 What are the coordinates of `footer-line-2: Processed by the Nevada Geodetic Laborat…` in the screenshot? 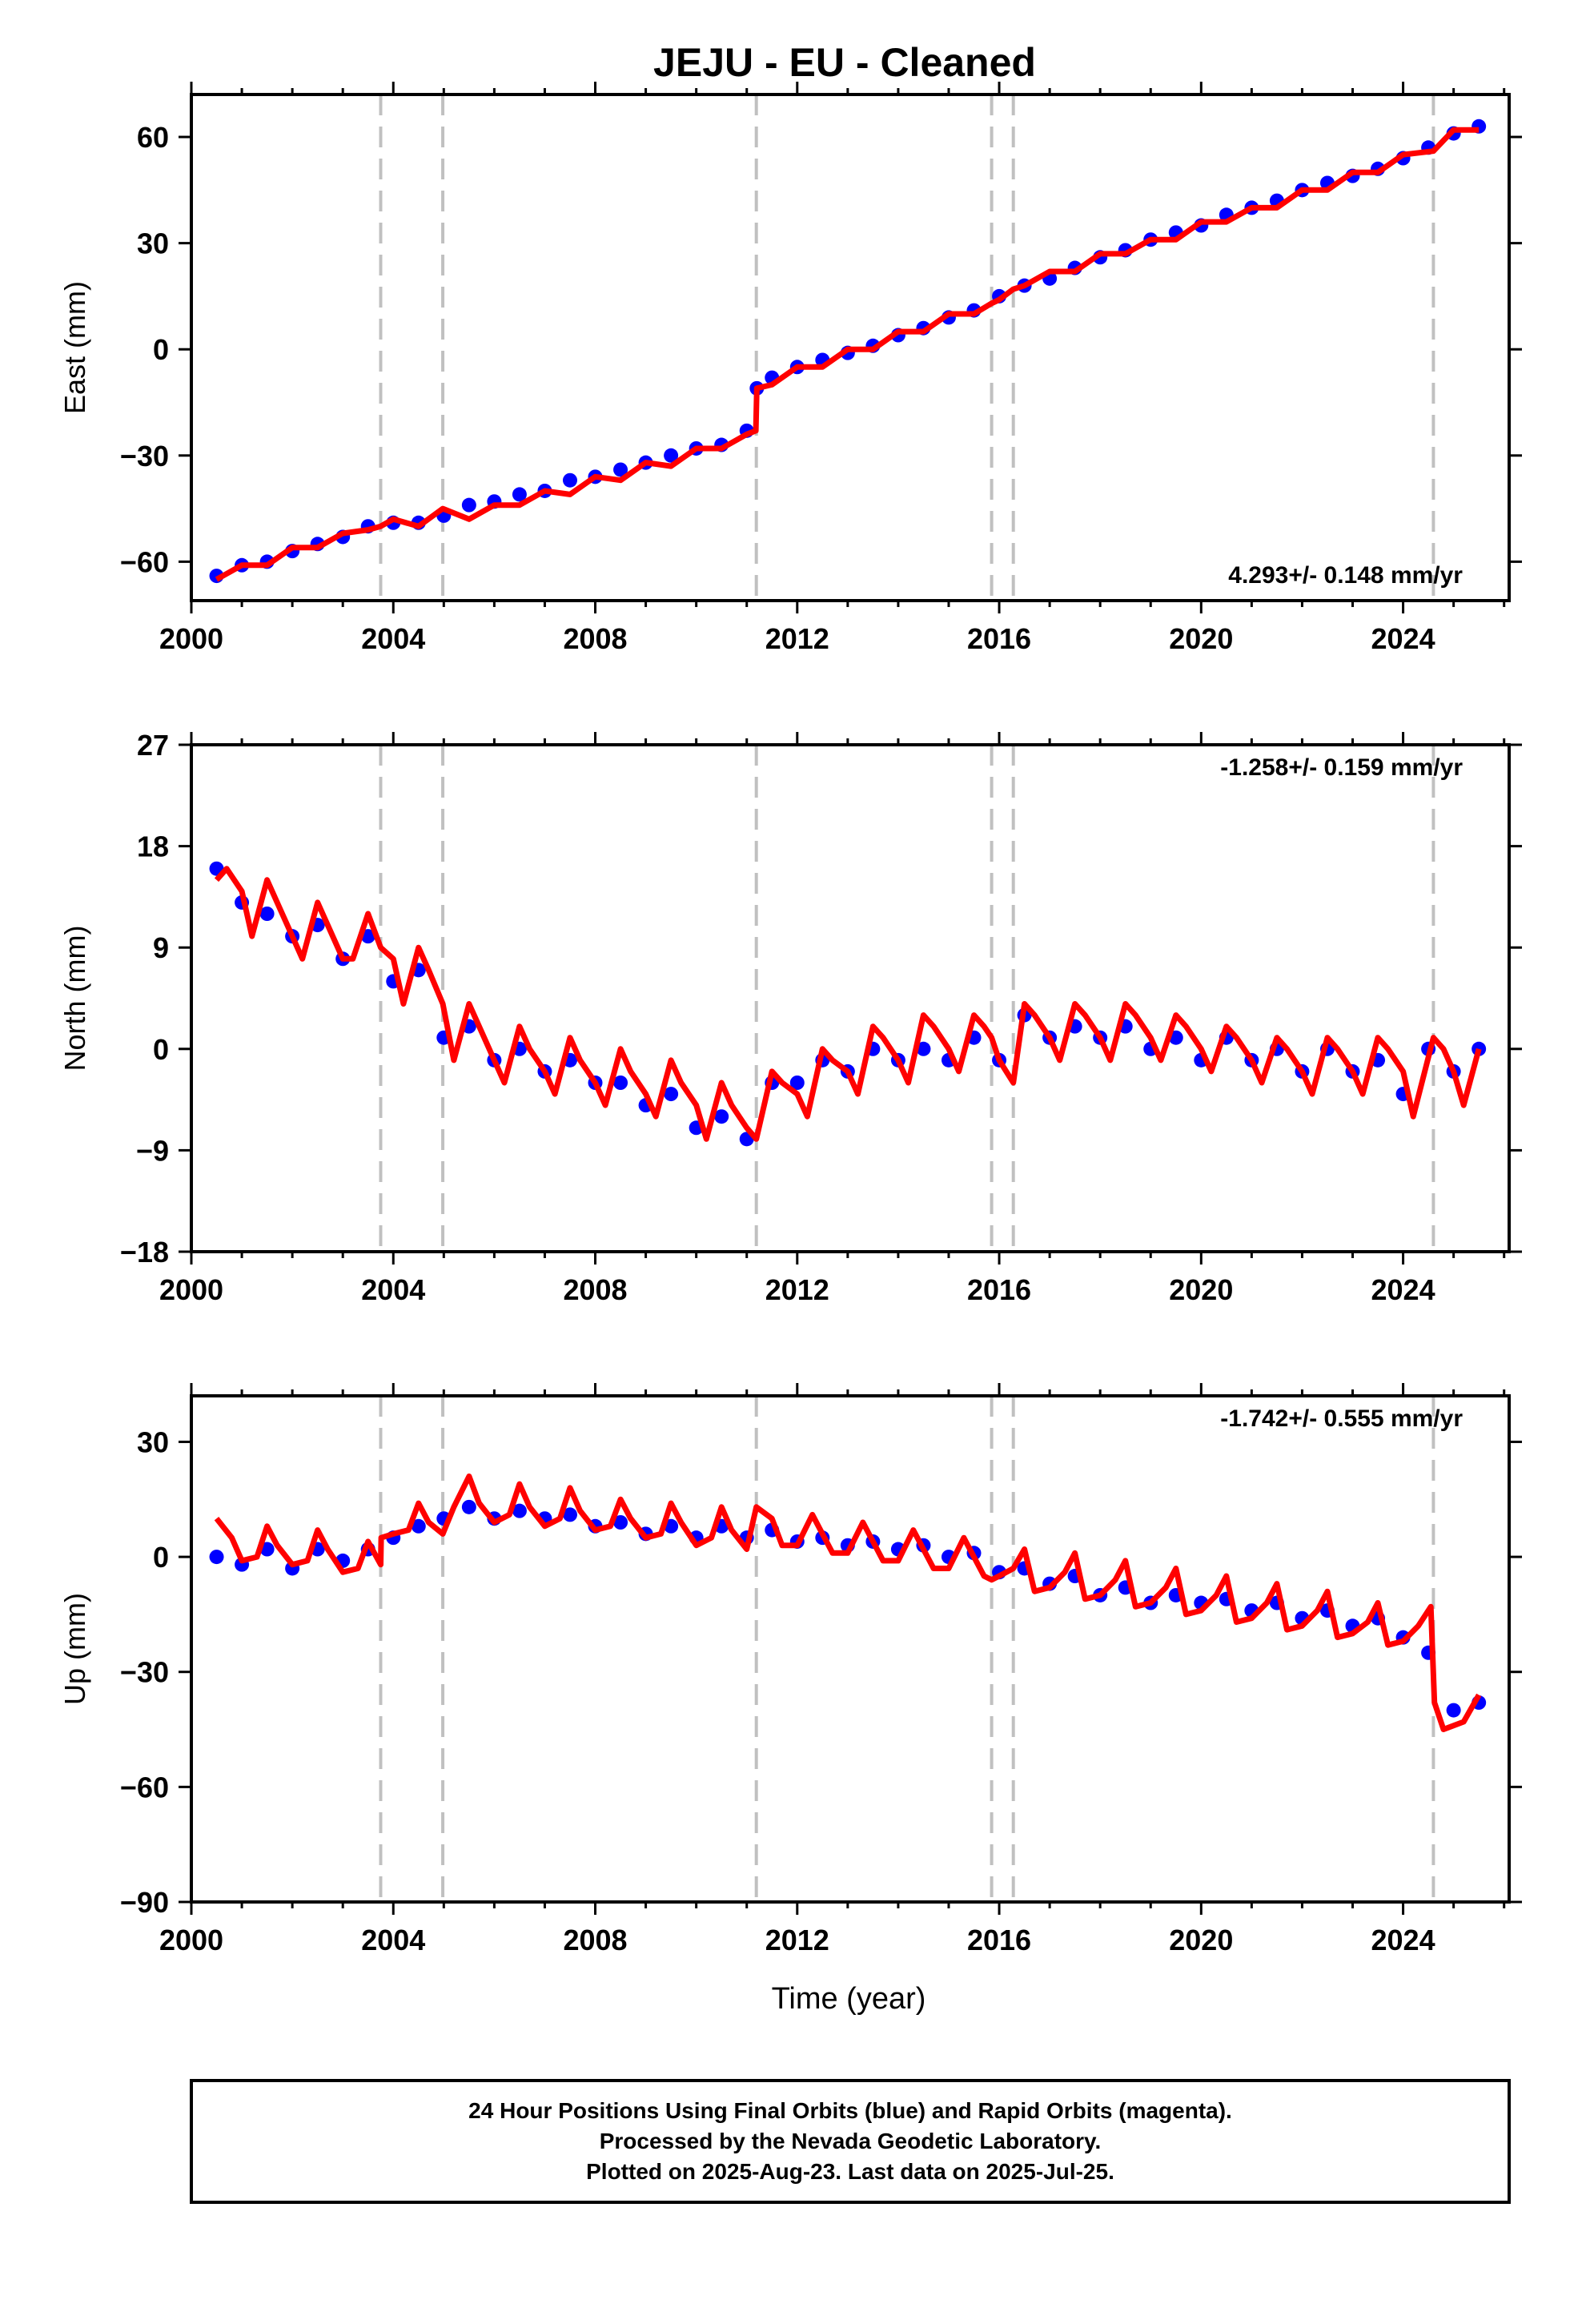 It's located at (851, 2141).